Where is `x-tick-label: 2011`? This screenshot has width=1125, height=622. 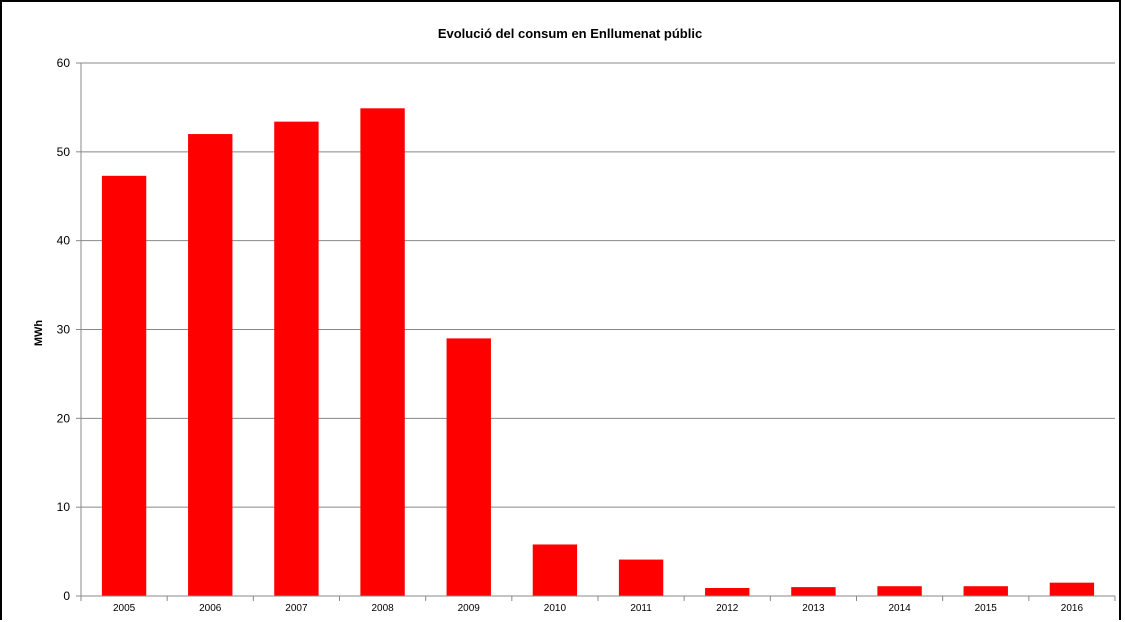
x-tick-label: 2011 is located at coordinates (641, 608).